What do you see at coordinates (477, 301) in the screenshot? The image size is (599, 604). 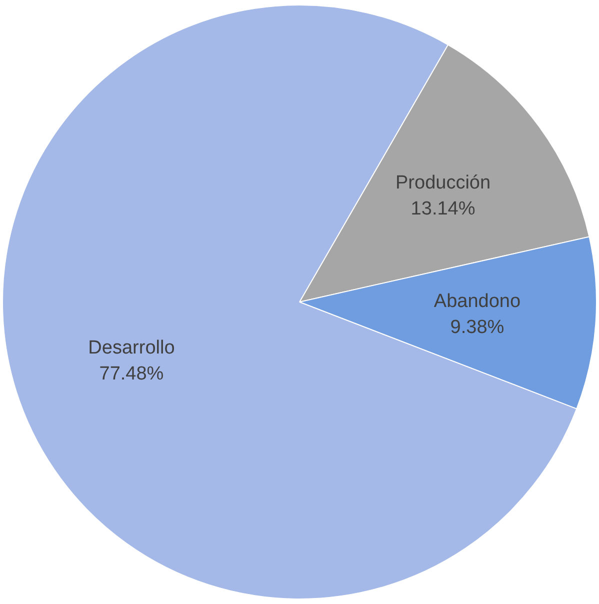 I see `slice-label: Abandono` at bounding box center [477, 301].